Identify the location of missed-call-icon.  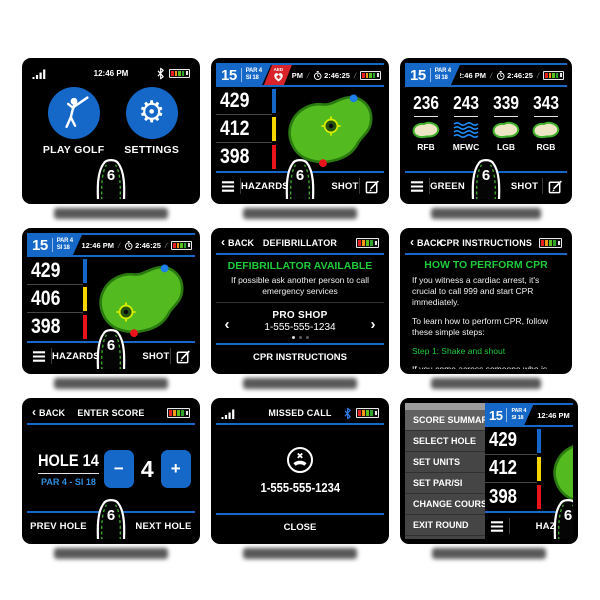
(300, 459).